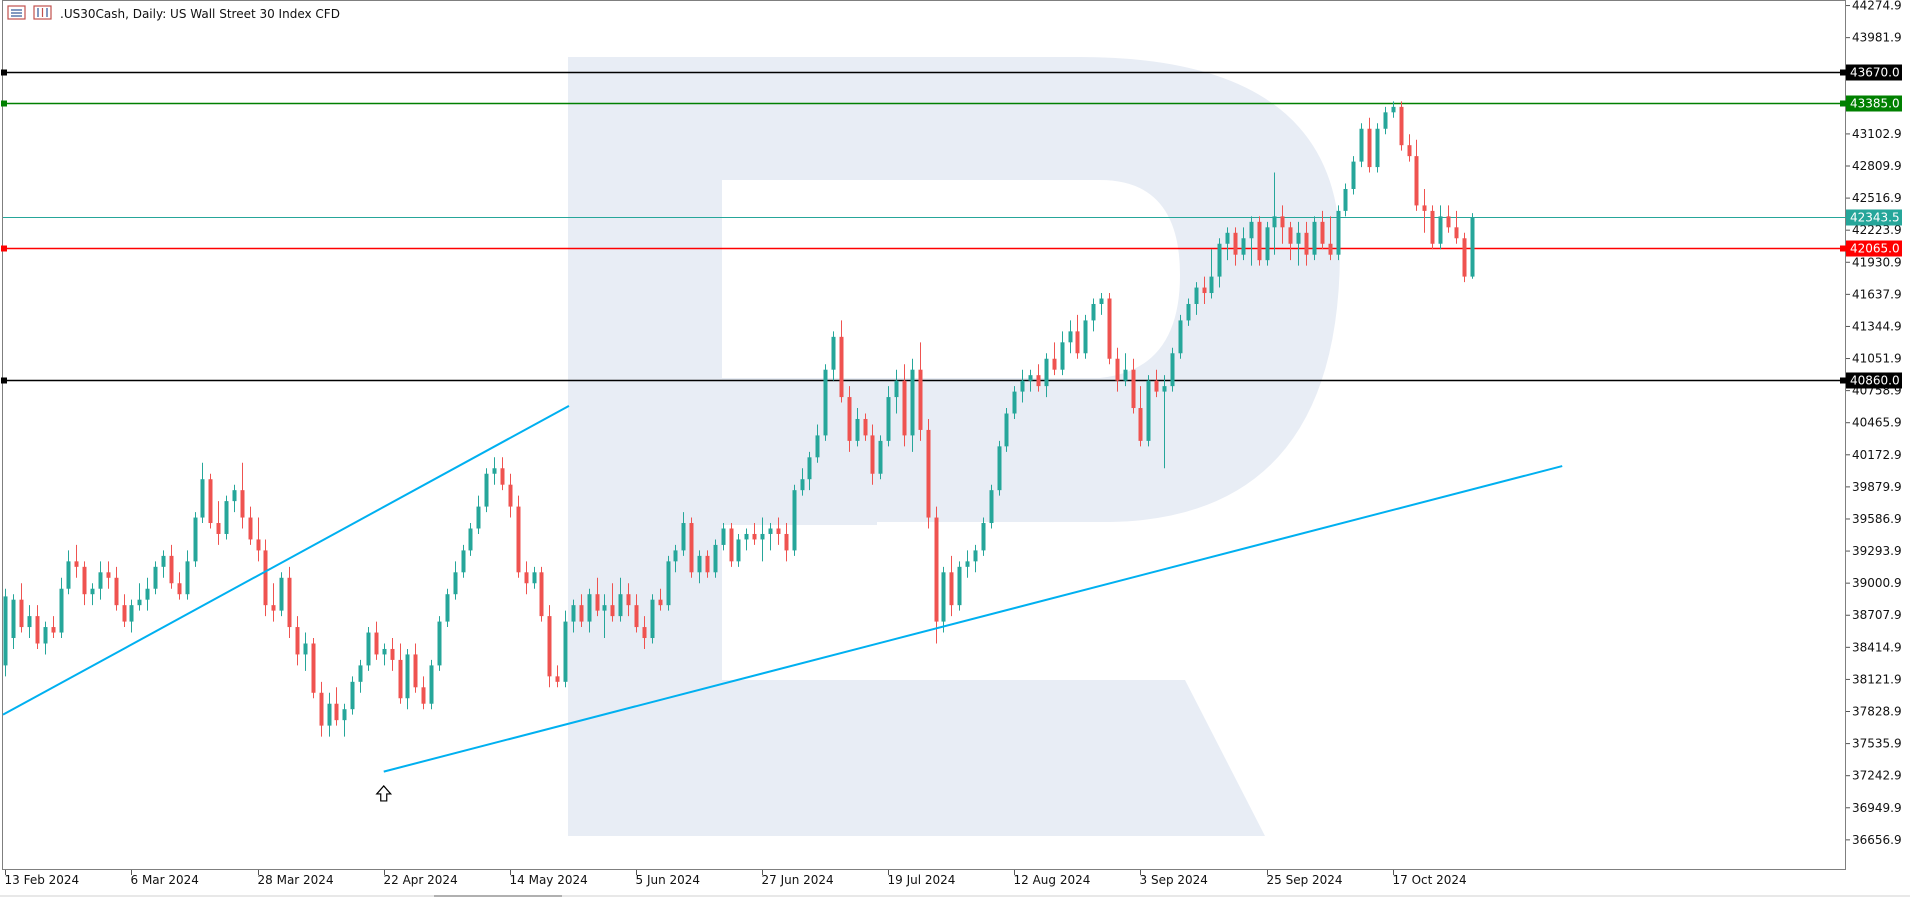 Image resolution: width=1910 pixels, height=897 pixels. Describe the element at coordinates (16, 12) in the screenshot. I see `chart-menu-icon` at that location.